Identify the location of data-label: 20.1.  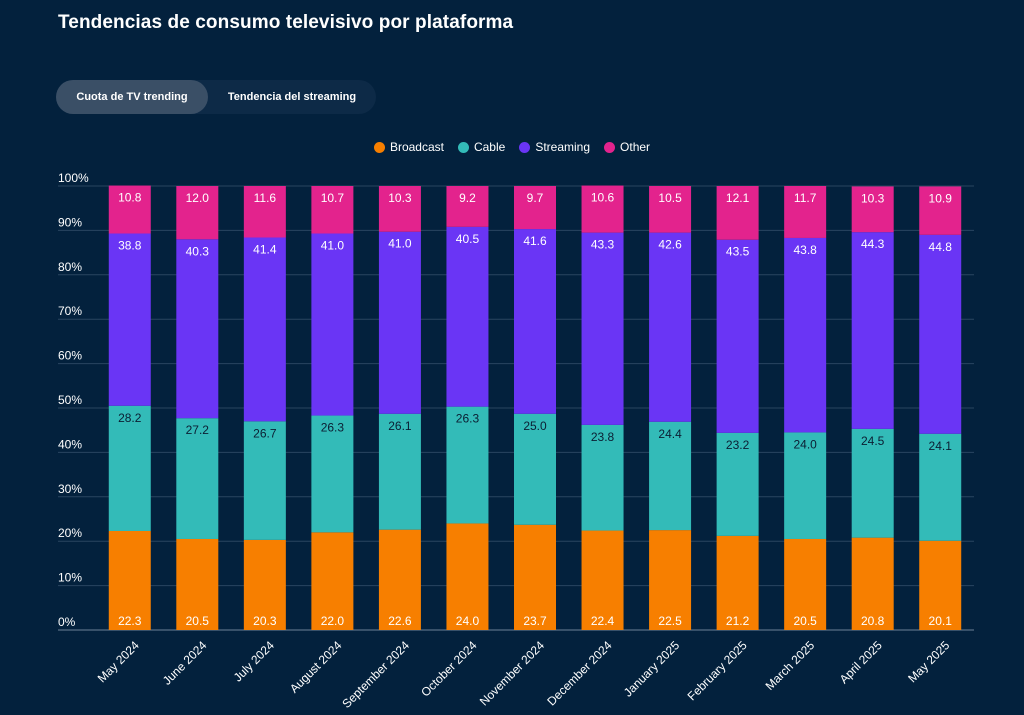
(941, 621).